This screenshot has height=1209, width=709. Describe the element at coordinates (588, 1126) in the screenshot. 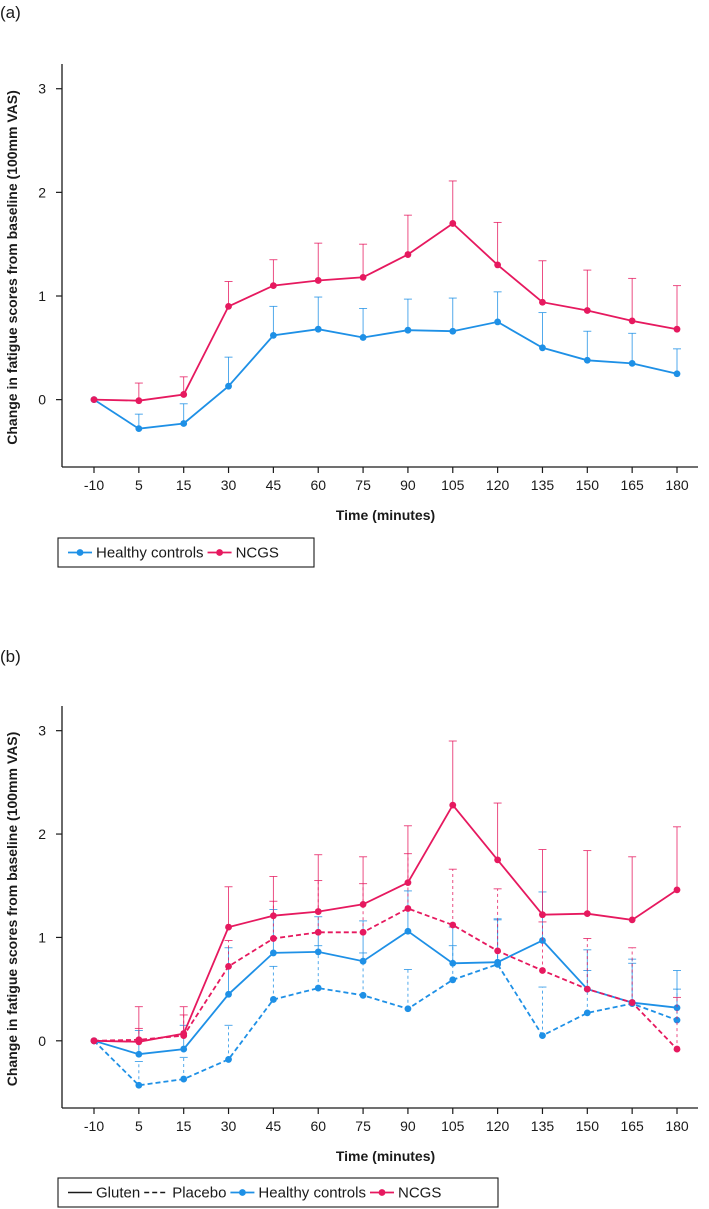

I see `x-tick-label: 150` at that location.